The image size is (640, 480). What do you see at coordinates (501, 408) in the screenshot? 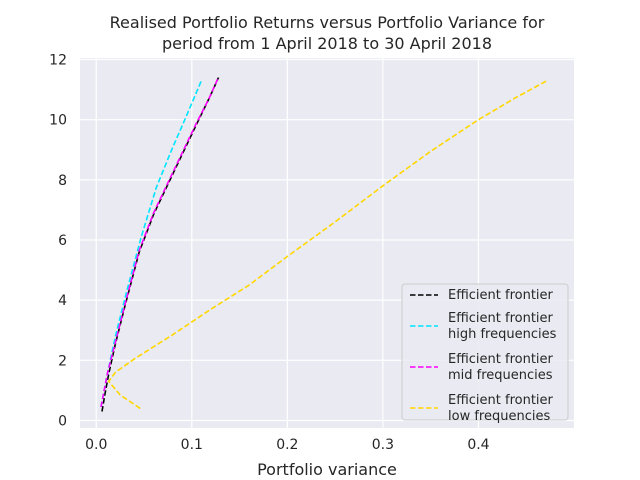
I see `legend-label: Efficient frontier low frequencies` at bounding box center [501, 408].